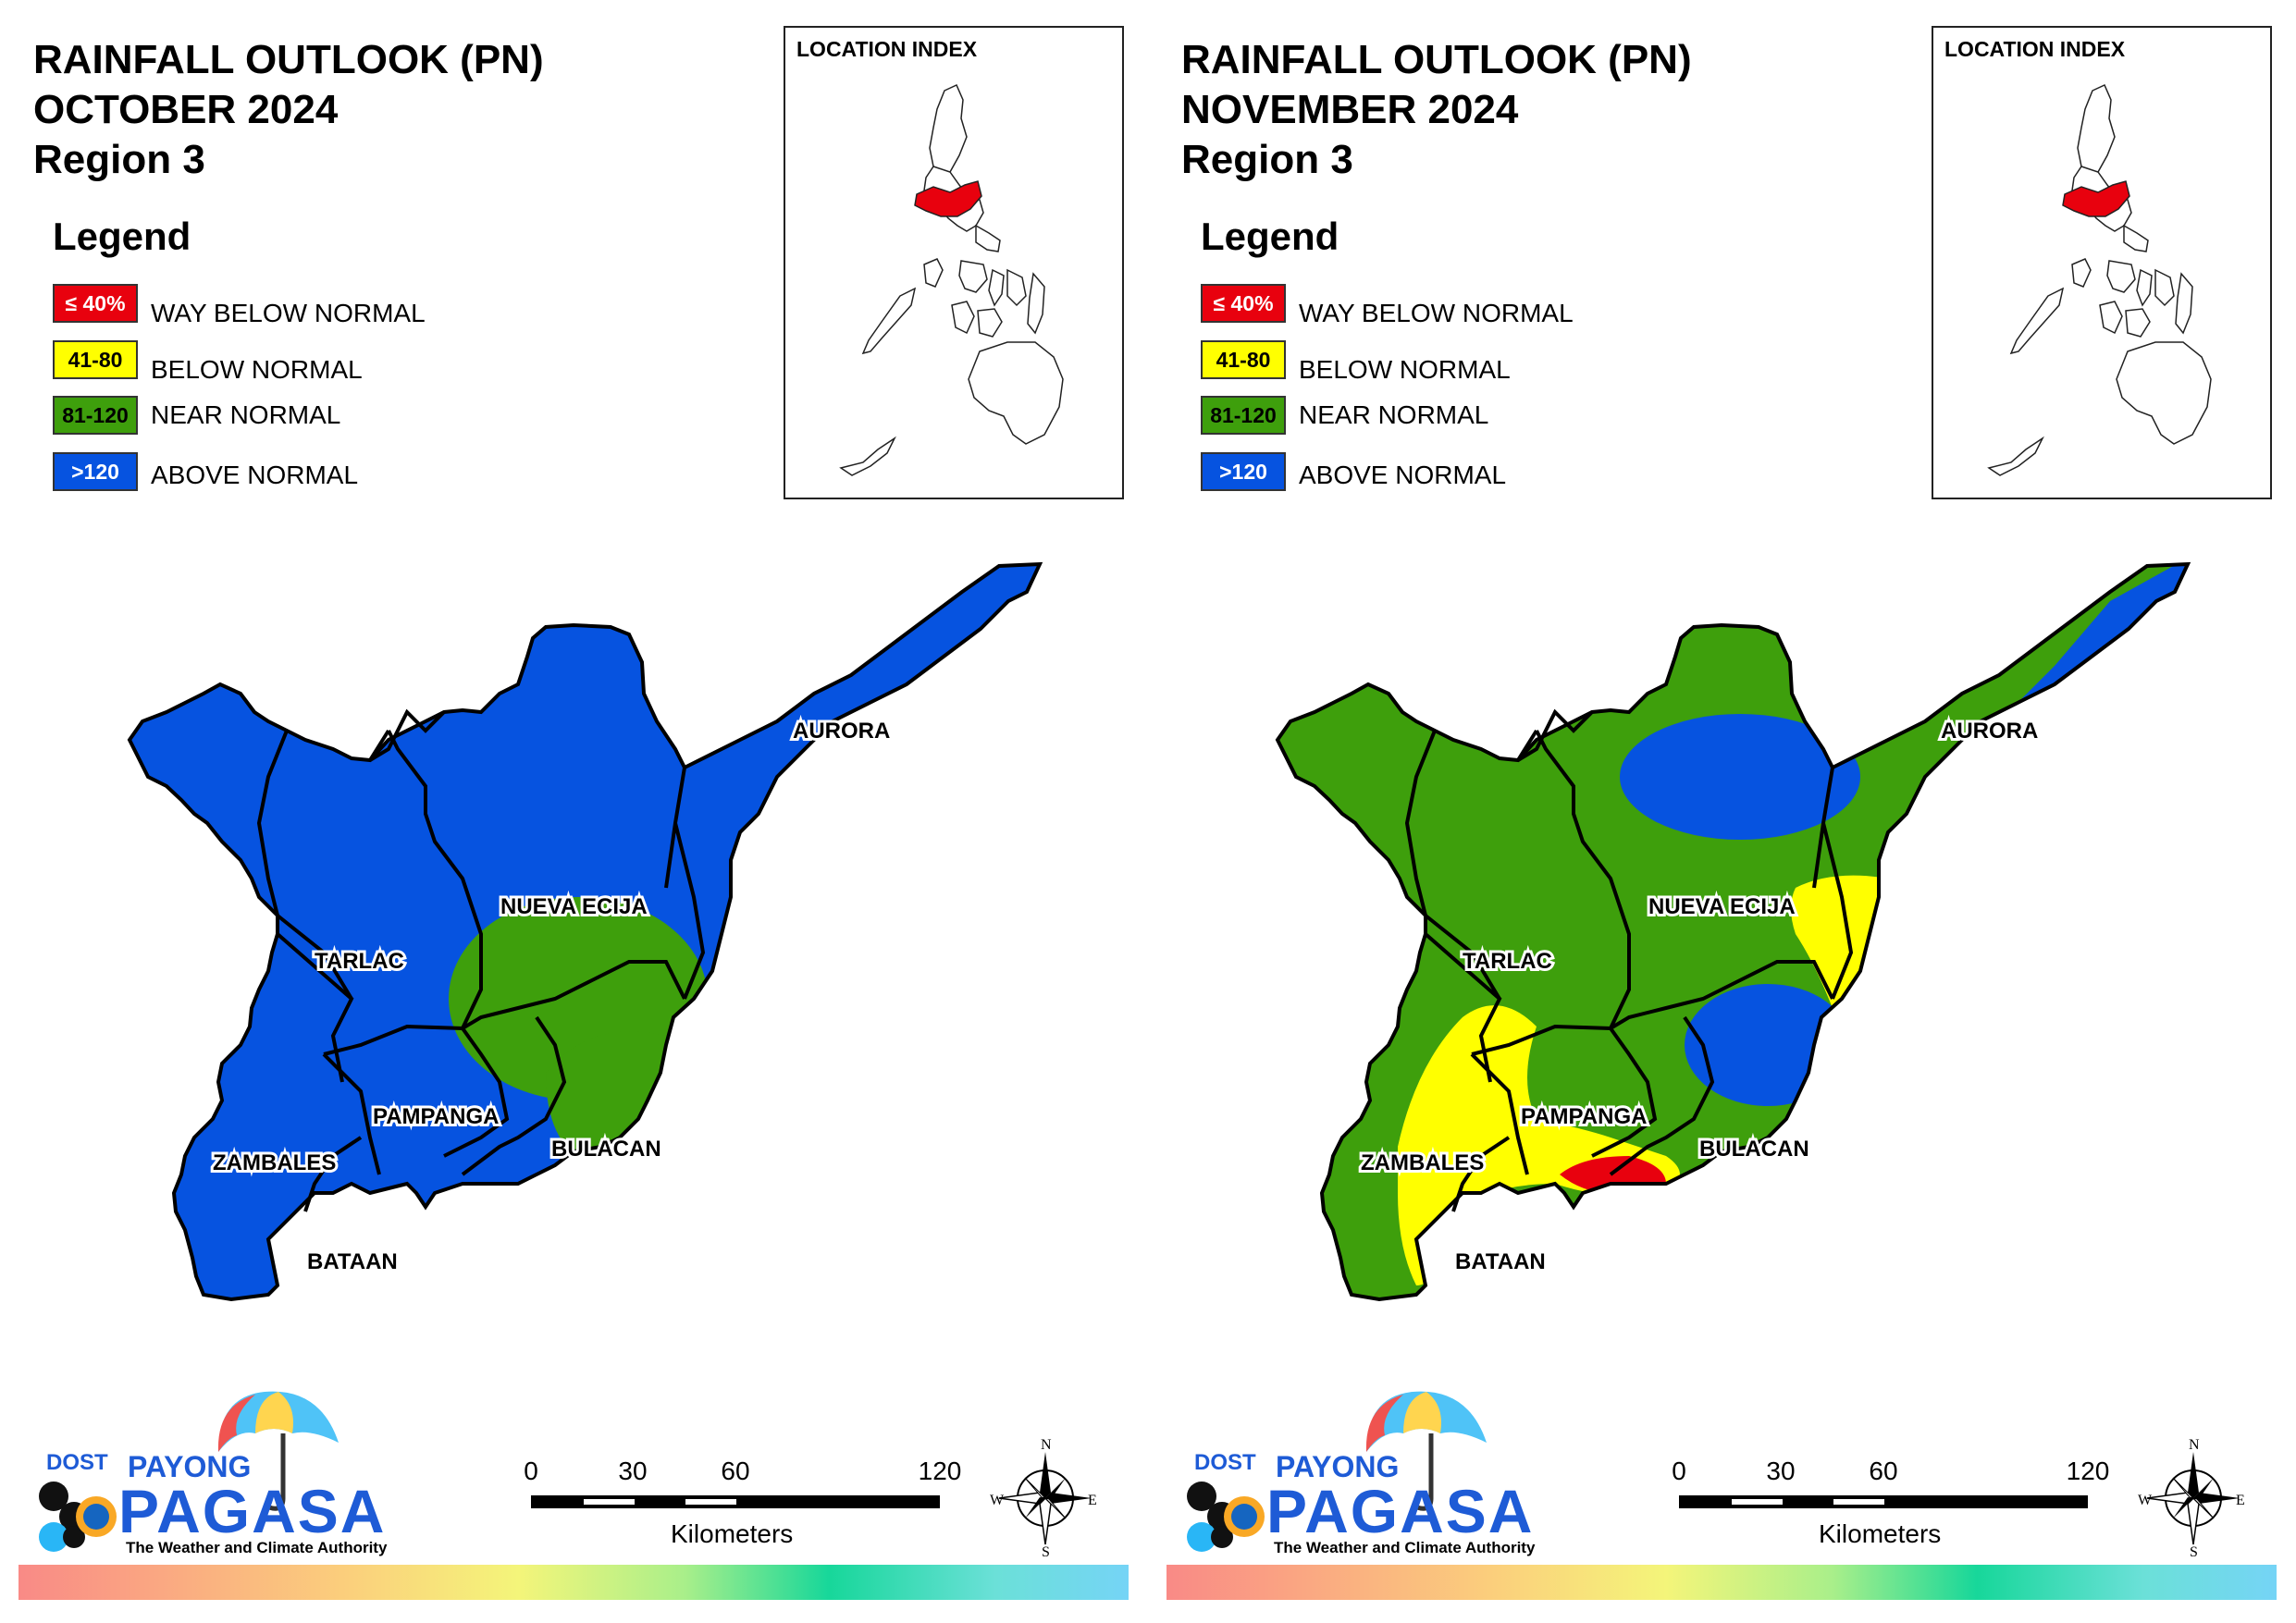 Image resolution: width=2296 pixels, height=1623 pixels. I want to click on logo-dost: DOST, so click(1225, 1462).